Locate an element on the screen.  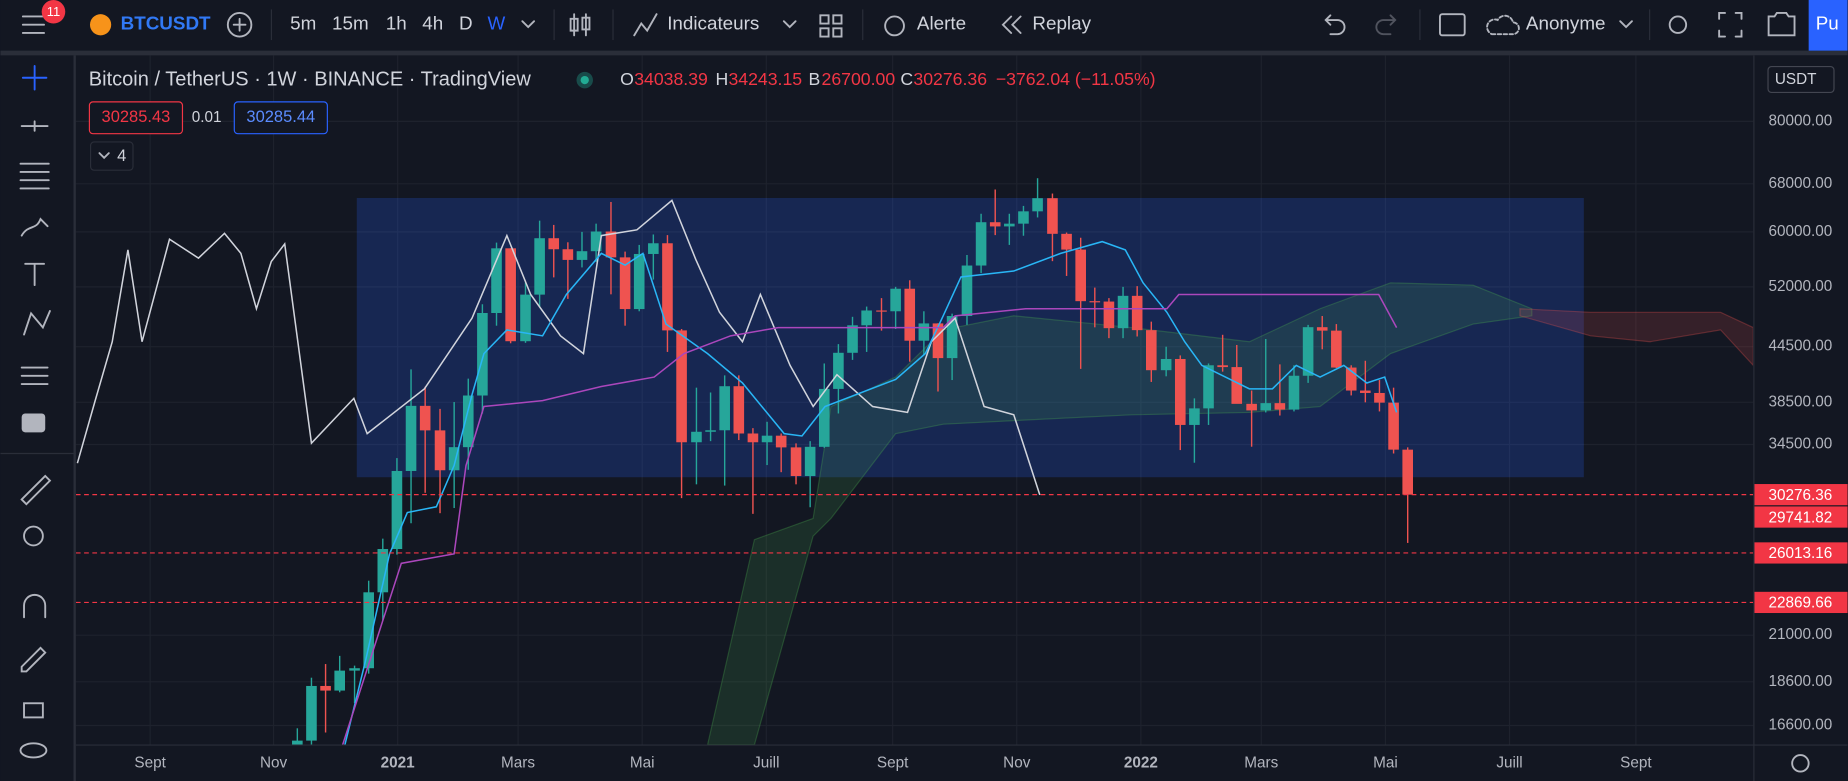
icon-tool is located at coordinates (33, 423).